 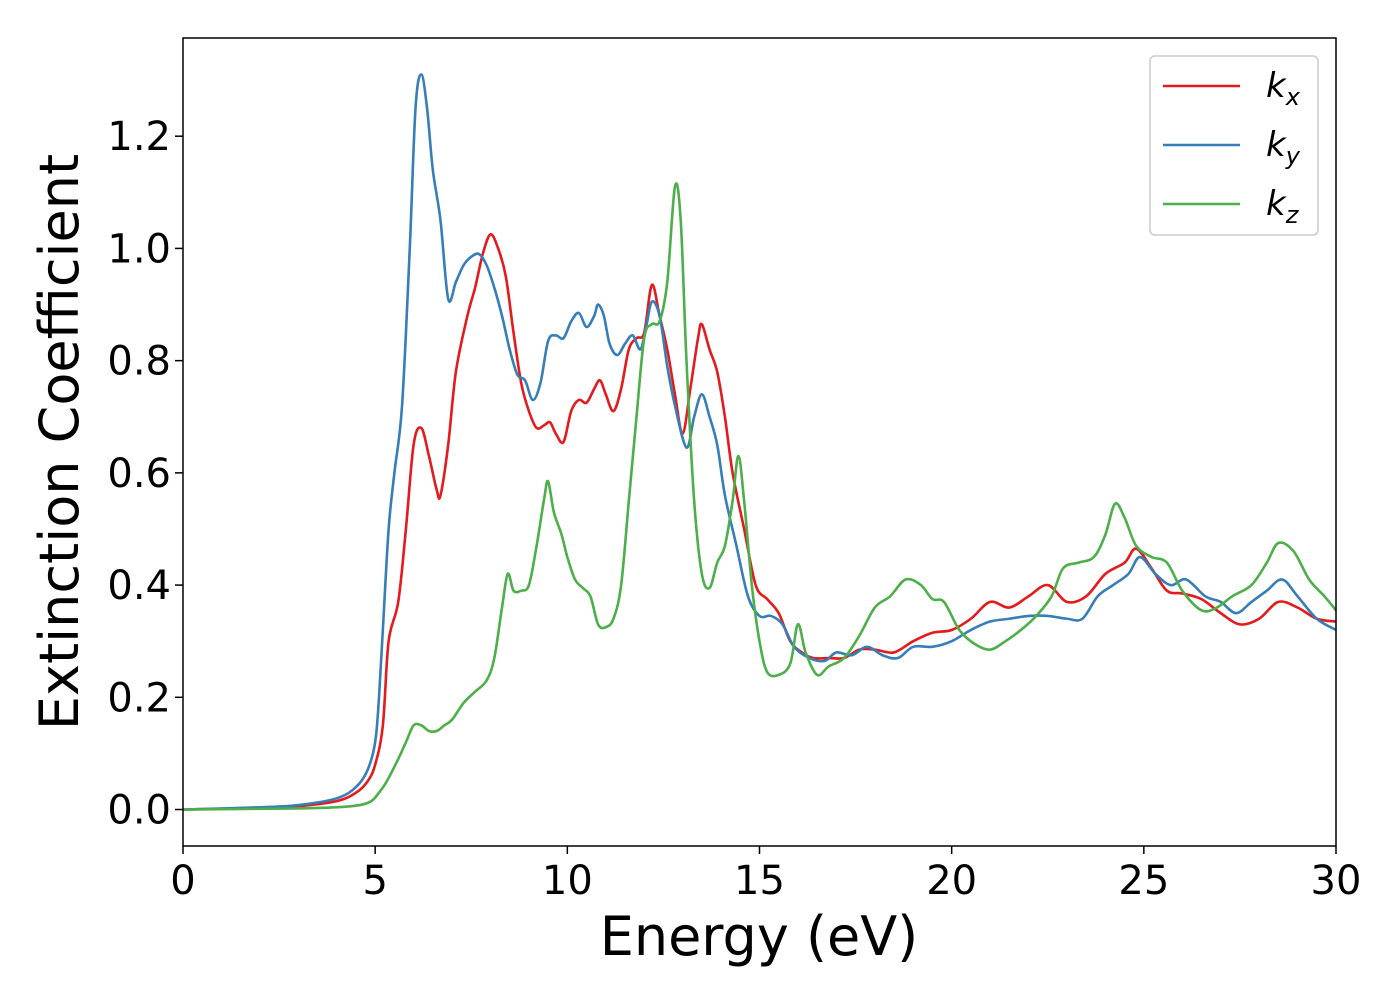 I want to click on y-tick-label: 0.2, so click(x=139, y=698).